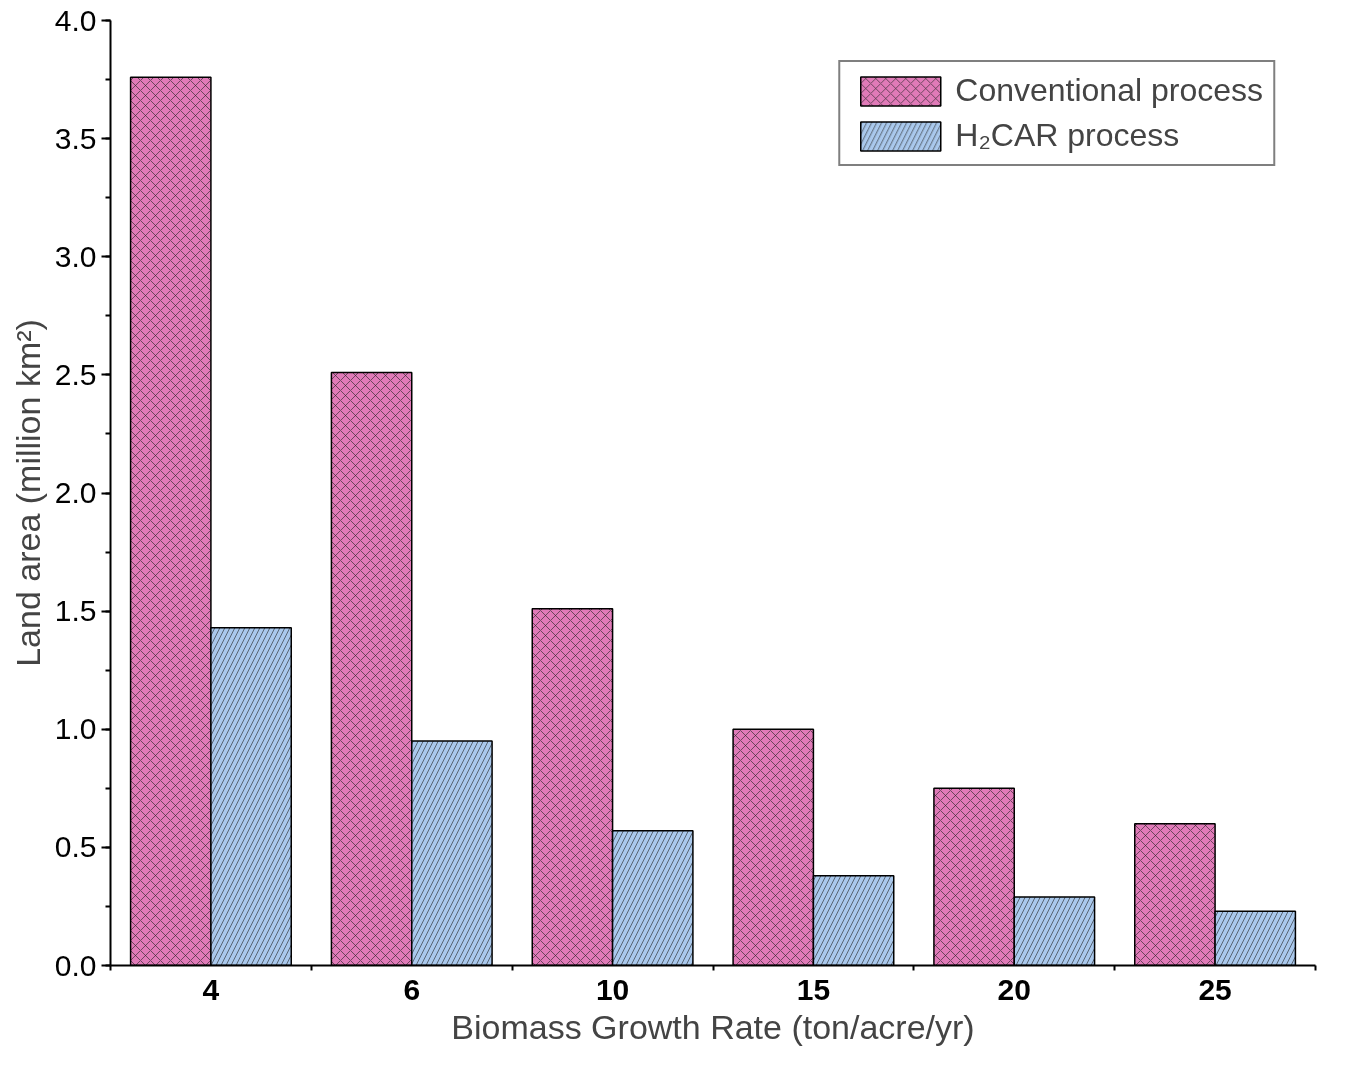 The image size is (1345, 1088). Describe the element at coordinates (813, 989) in the screenshot. I see `x-tick-label: 15` at that location.